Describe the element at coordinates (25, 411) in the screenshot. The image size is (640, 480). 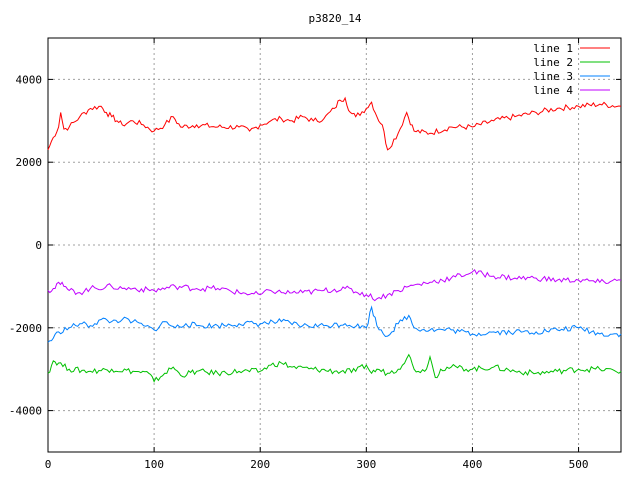
I see `y-tick-label: -4000` at that location.